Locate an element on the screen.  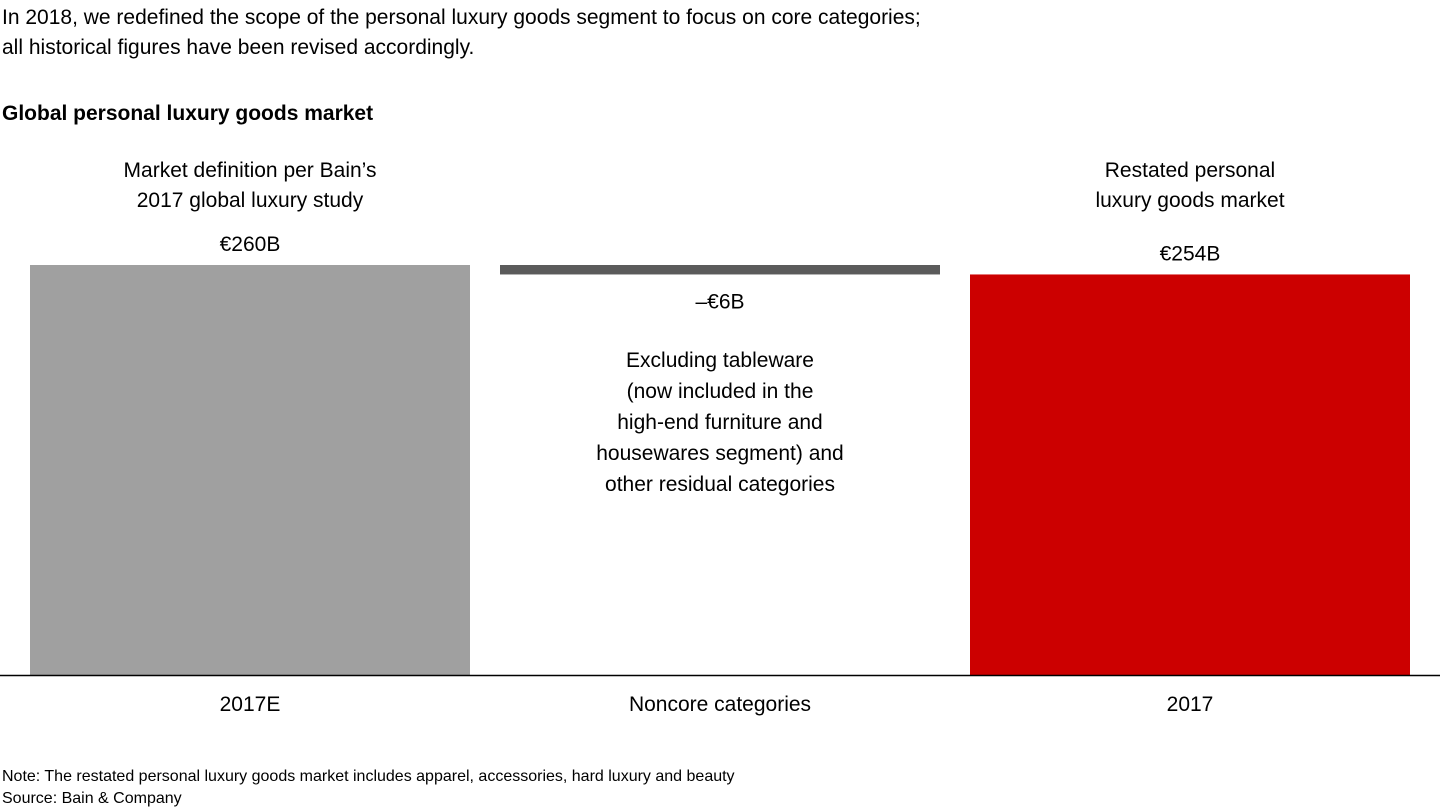
bar-noncore-categories is located at coordinates (720, 270).